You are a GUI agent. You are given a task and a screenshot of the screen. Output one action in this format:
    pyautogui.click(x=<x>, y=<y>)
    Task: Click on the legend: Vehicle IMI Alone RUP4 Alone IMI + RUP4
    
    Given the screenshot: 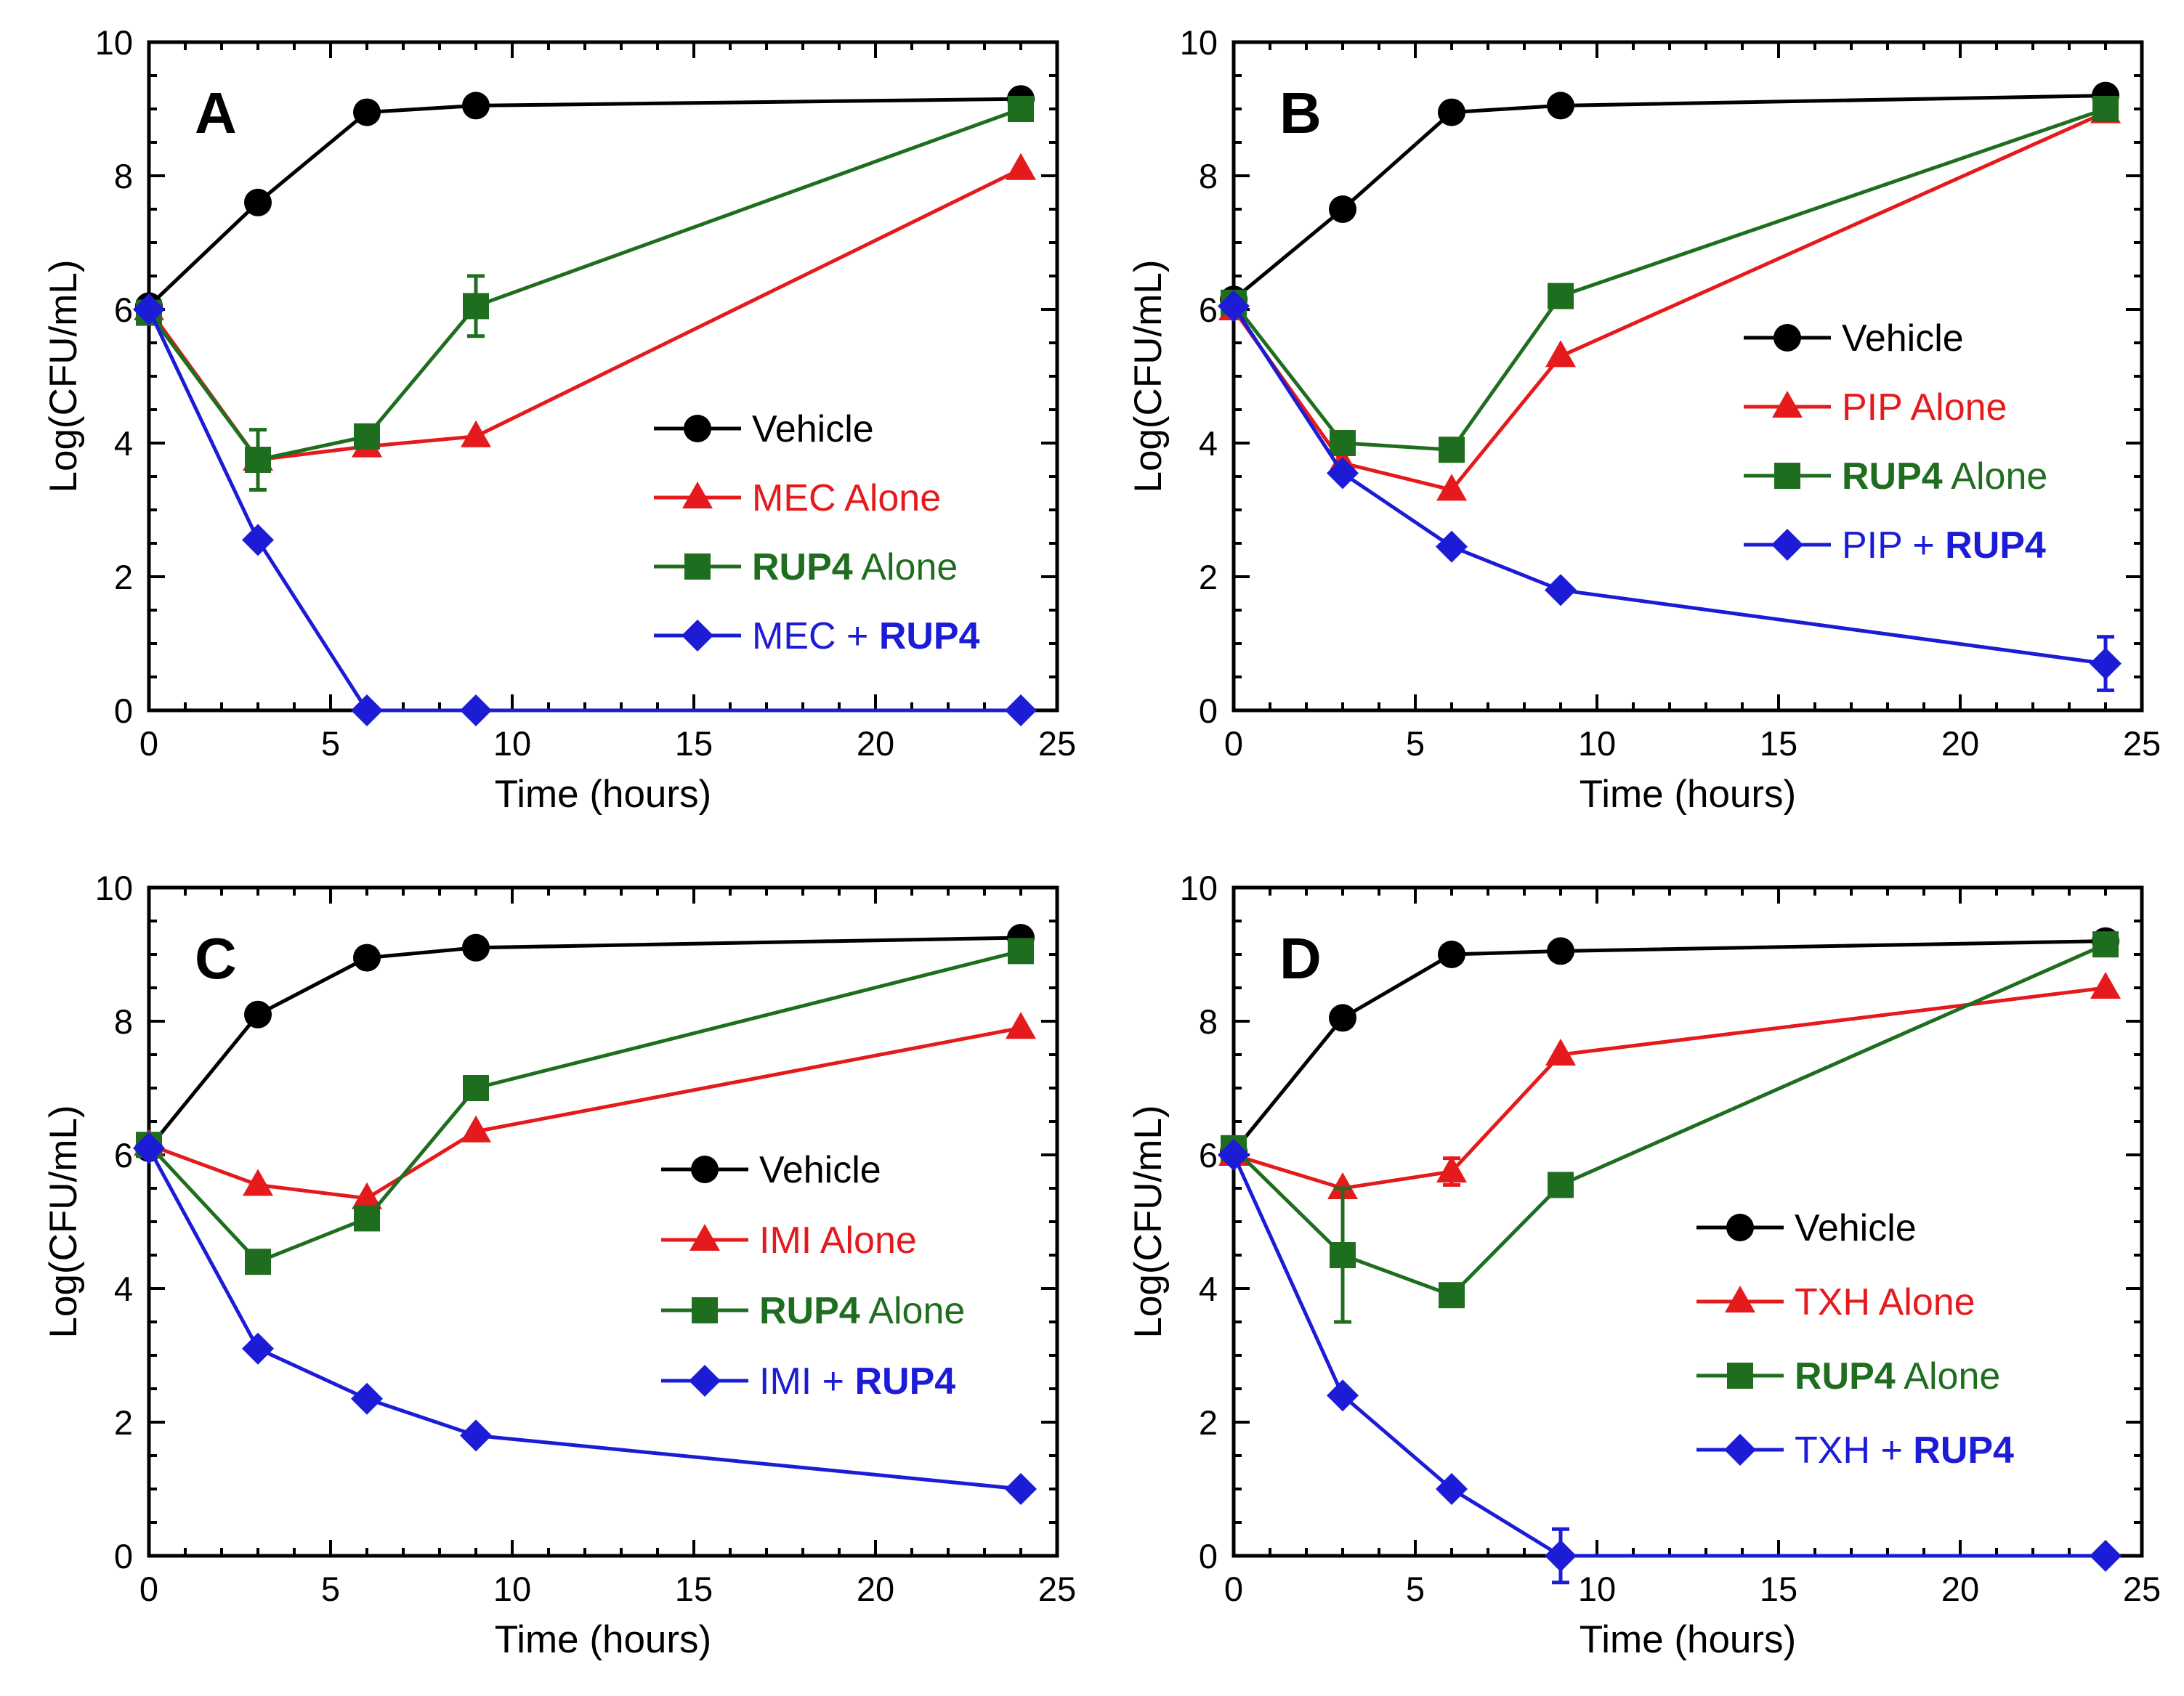 What is the action you would take?
    pyautogui.click(x=813, y=1276)
    